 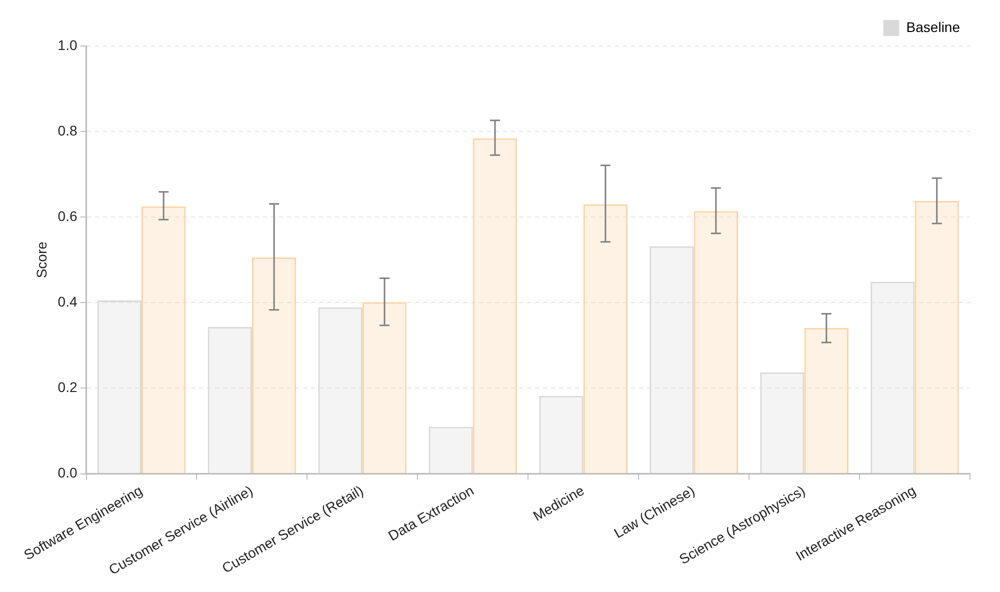 I want to click on y-axis-title: Score, so click(x=41, y=259).